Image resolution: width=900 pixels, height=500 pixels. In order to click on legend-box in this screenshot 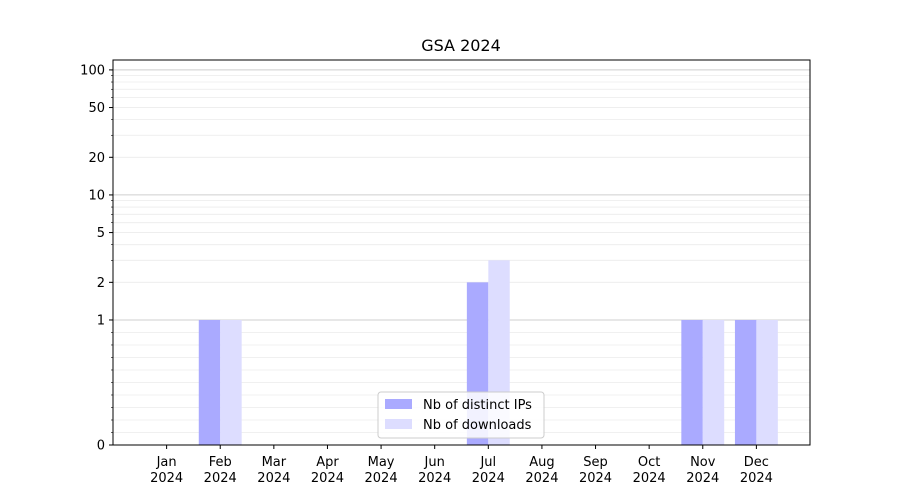, I will do `click(461, 415)`.